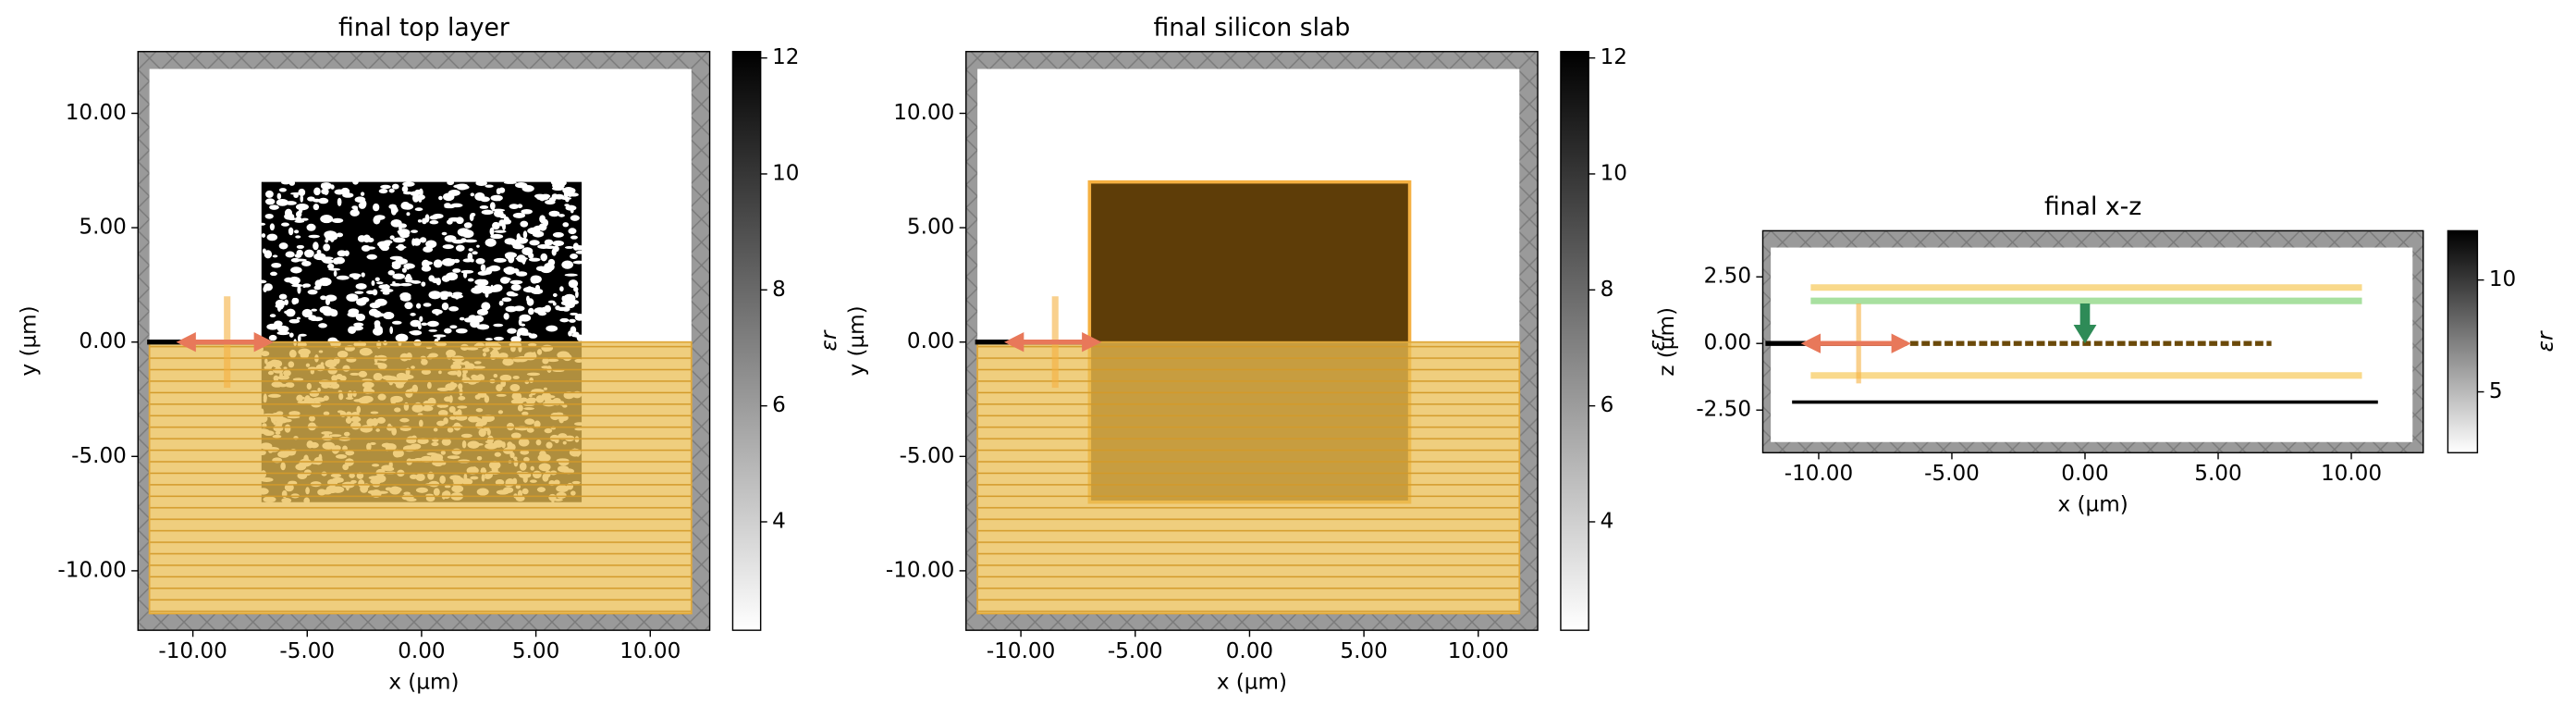  Describe the element at coordinates (423, 27) in the screenshot. I see `chart-title: final top layer` at that location.